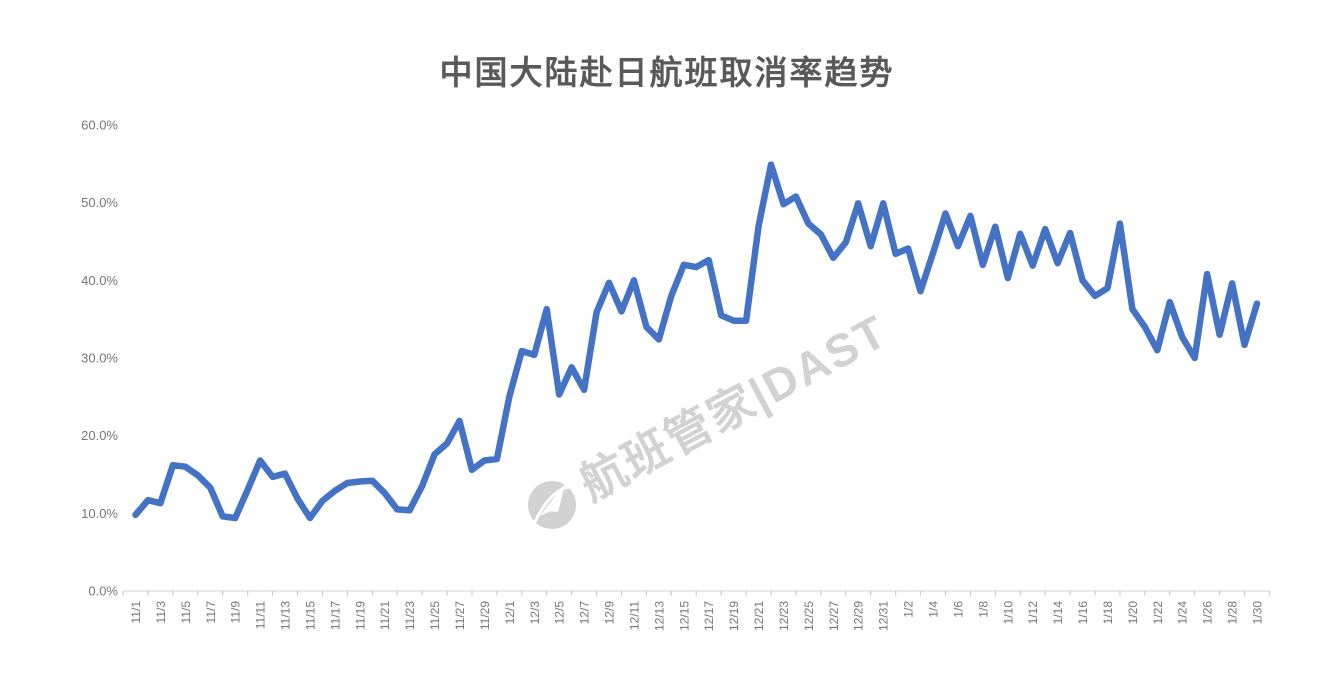 This screenshot has height=686, width=1334. I want to click on y-axis-label: 40.0%, so click(99, 280).